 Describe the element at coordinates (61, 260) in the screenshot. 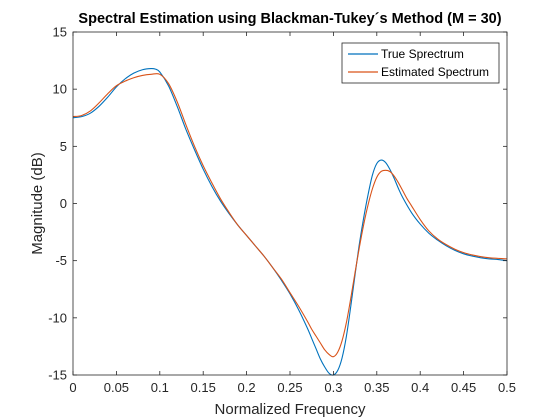

I see `y-tick-label: -5` at that location.